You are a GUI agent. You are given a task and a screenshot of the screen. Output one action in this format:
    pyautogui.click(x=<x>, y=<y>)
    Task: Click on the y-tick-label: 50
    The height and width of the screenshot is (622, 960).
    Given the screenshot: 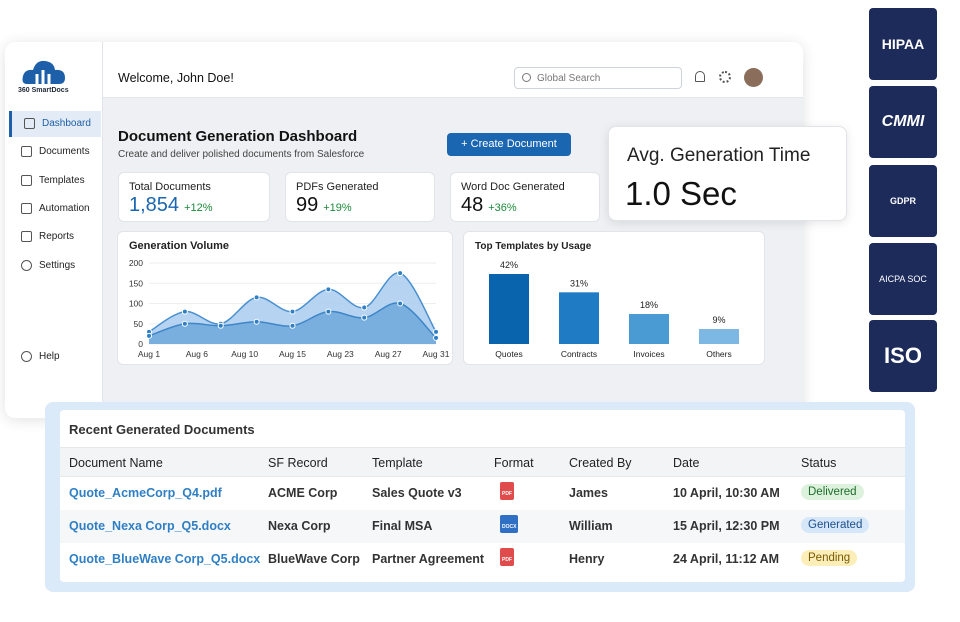 What is the action you would take?
    pyautogui.click(x=139, y=324)
    